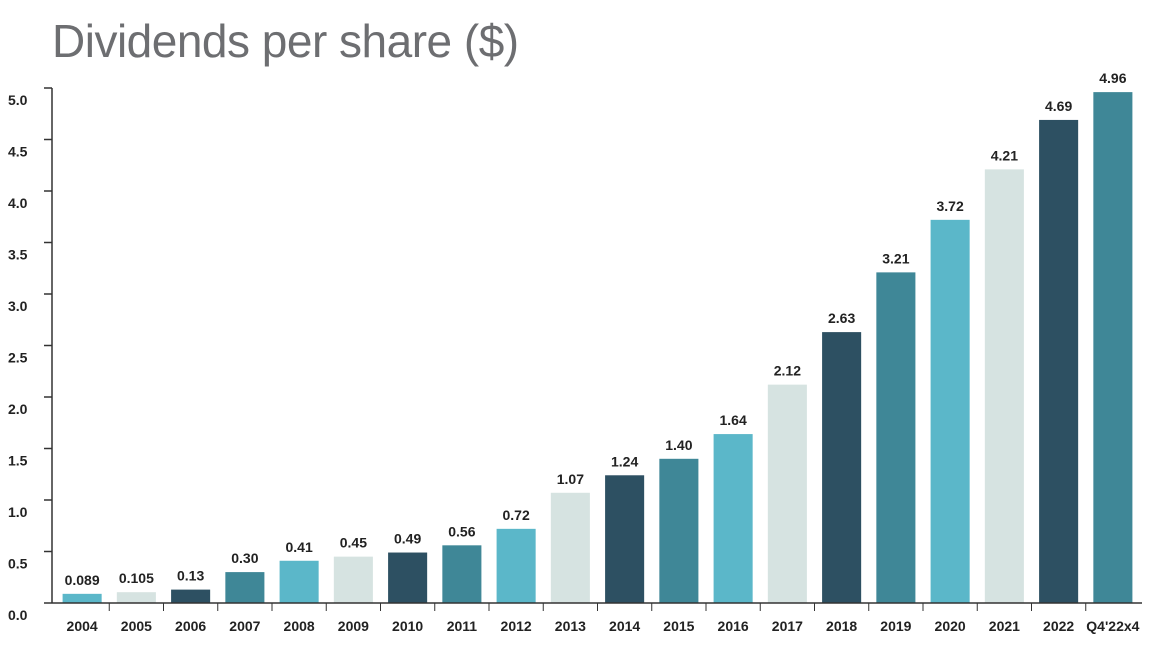  What do you see at coordinates (841, 626) in the screenshot?
I see `x-tick-label: 2018` at bounding box center [841, 626].